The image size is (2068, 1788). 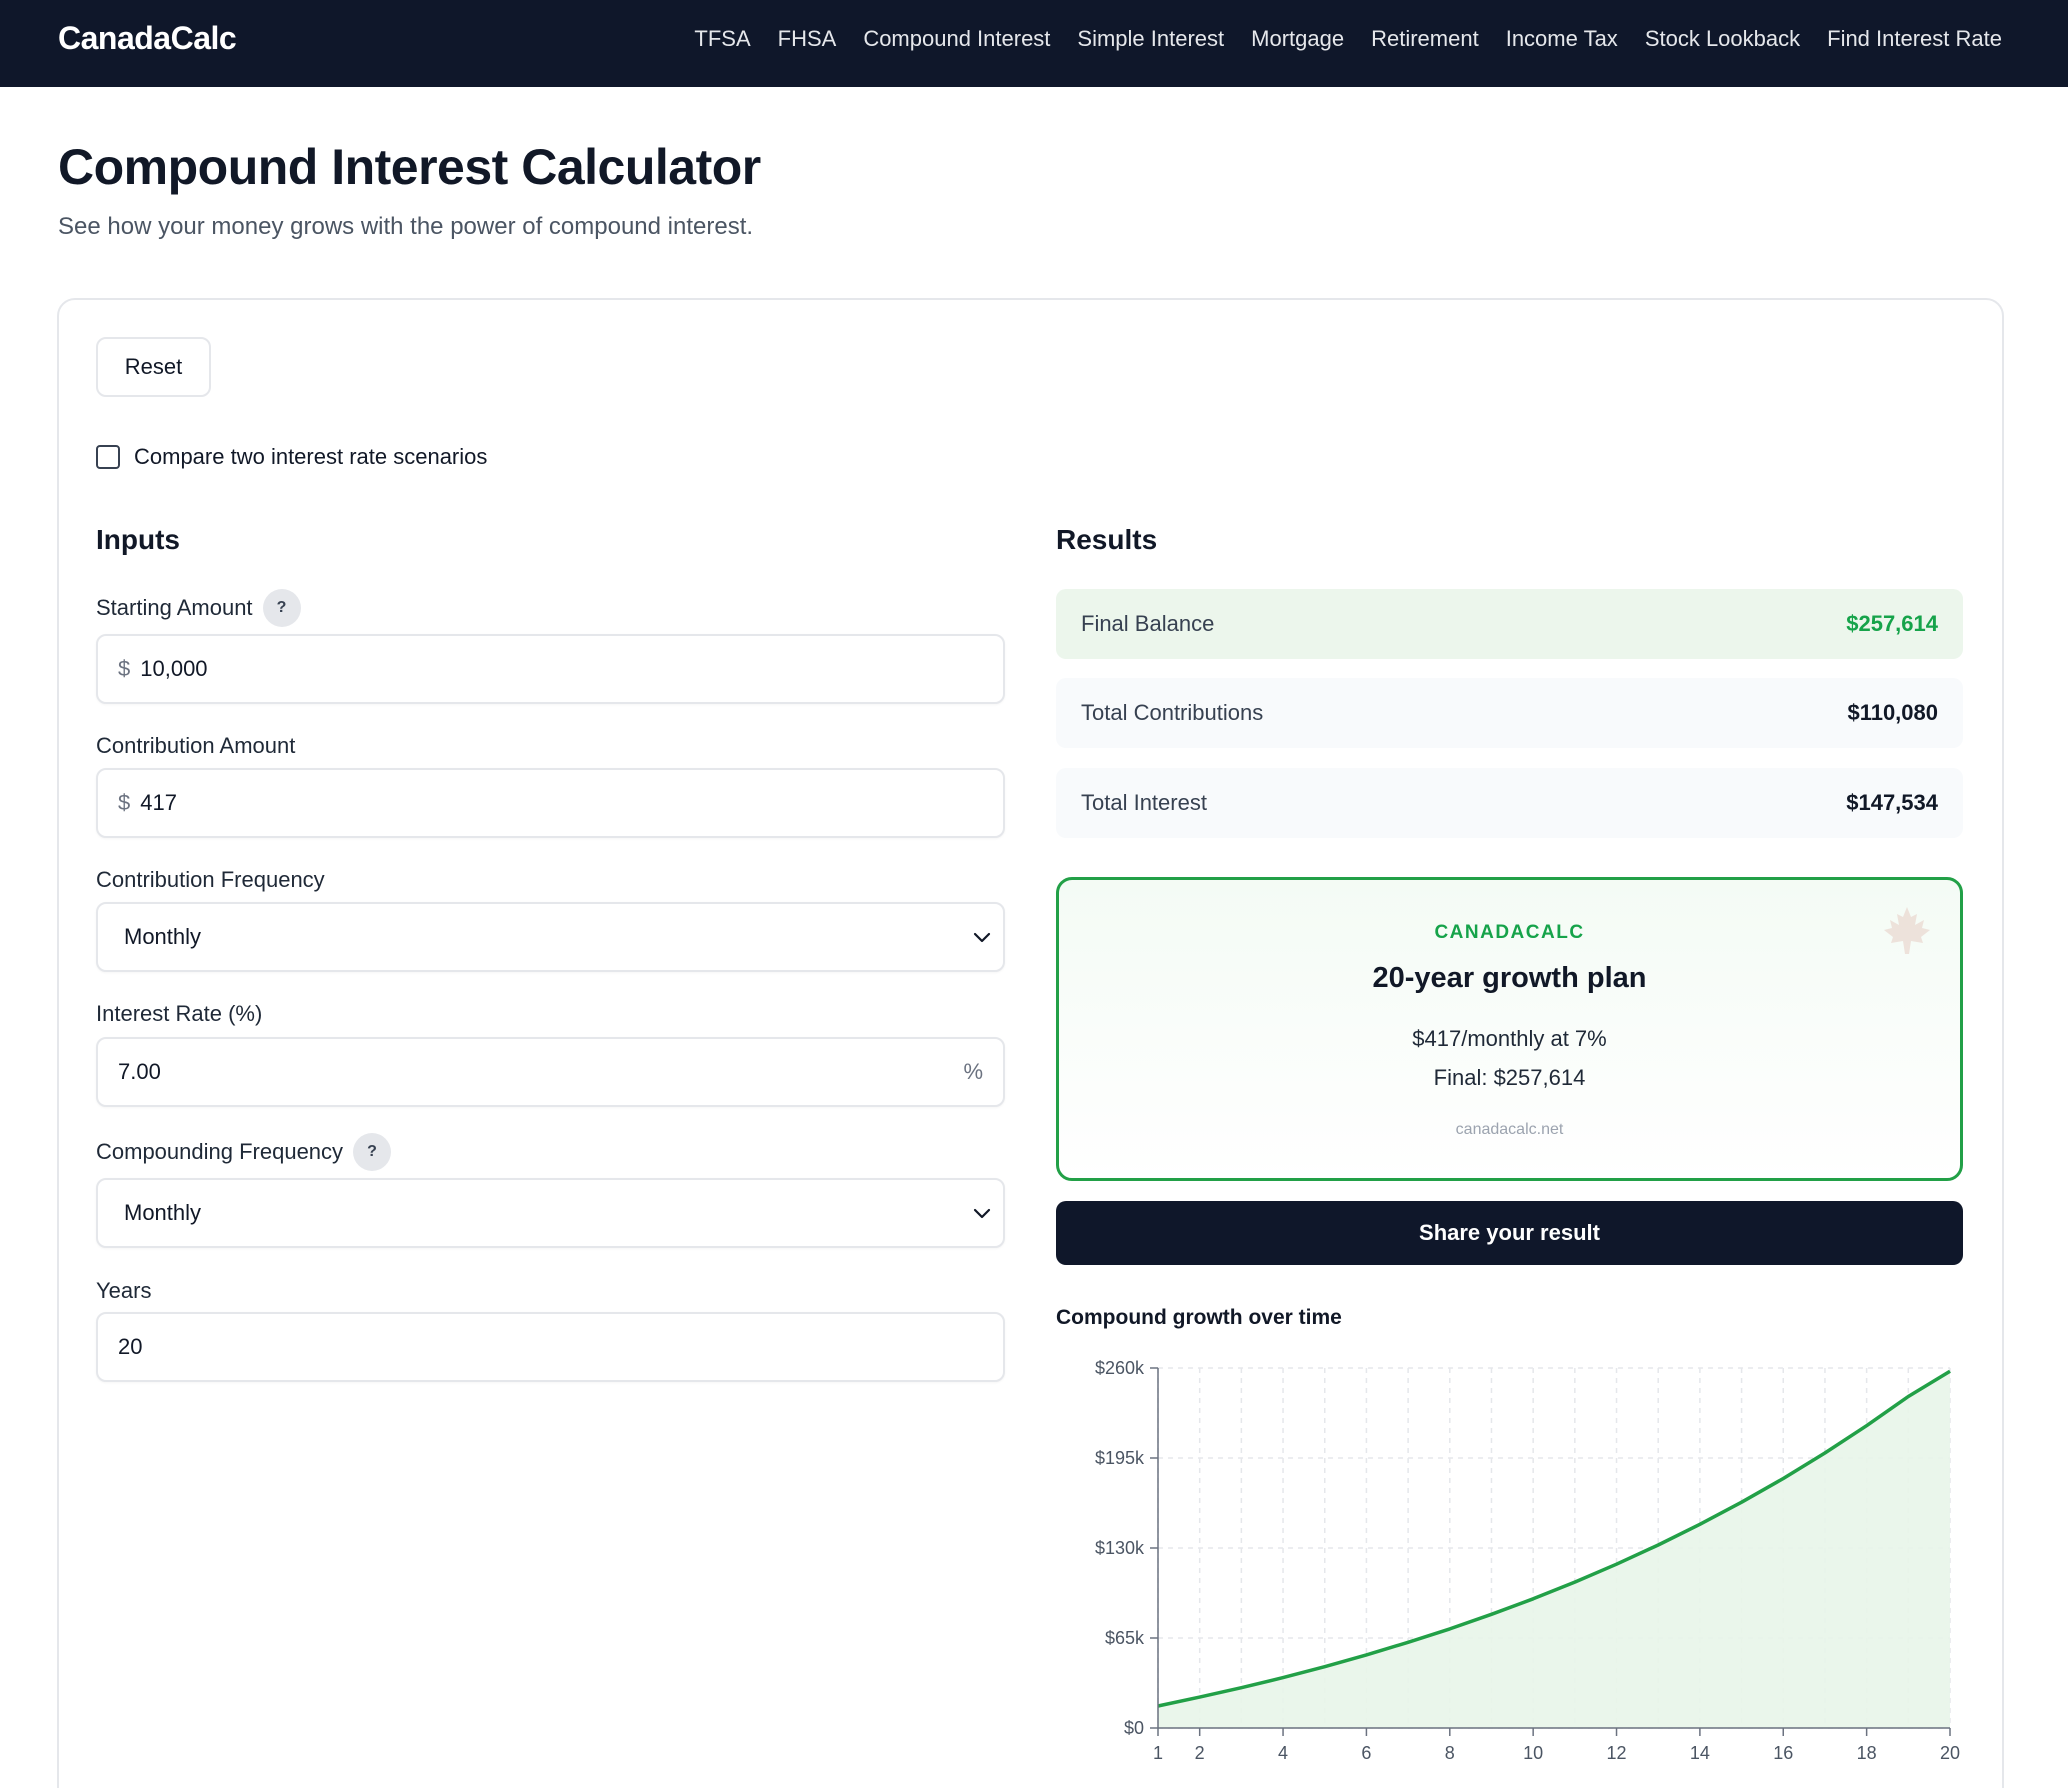 What do you see at coordinates (1509, 803) in the screenshot?
I see `total-interest-row: Total Interest $147,534` at bounding box center [1509, 803].